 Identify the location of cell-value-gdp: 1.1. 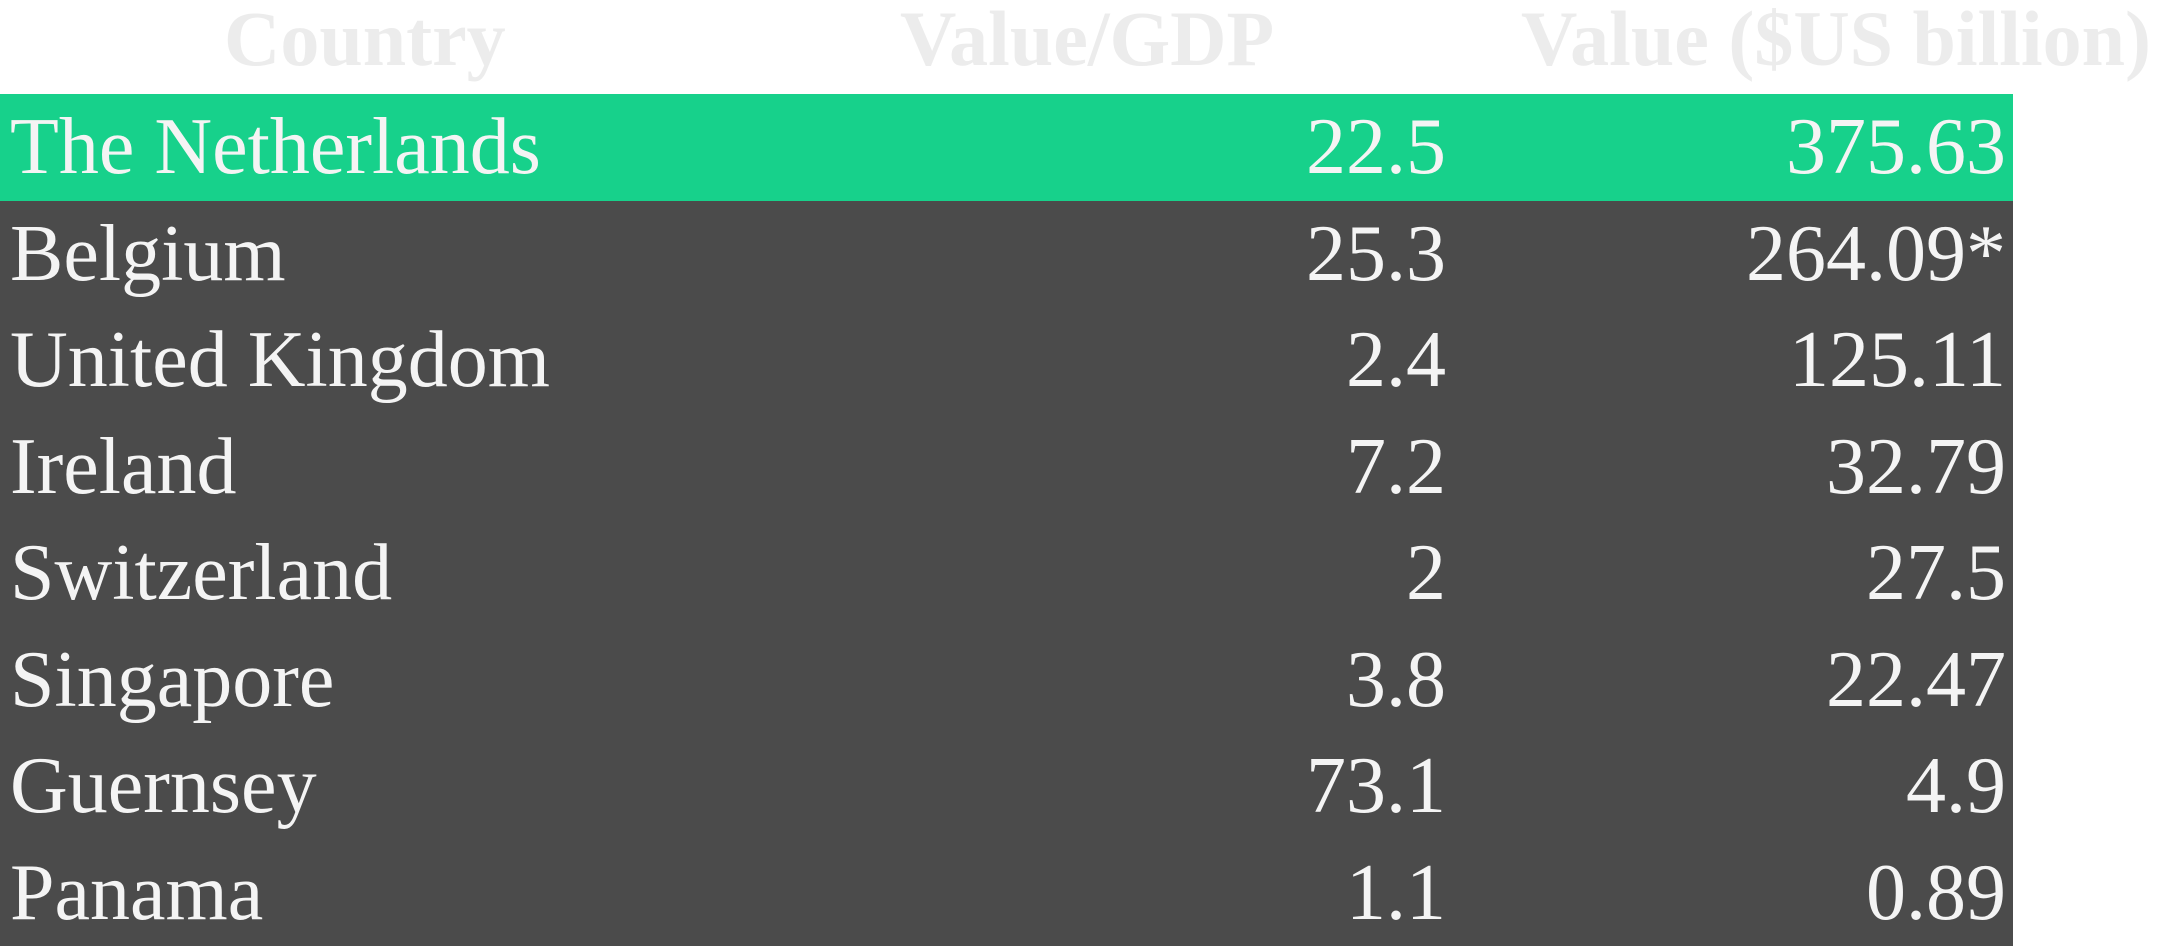
(1396, 892).